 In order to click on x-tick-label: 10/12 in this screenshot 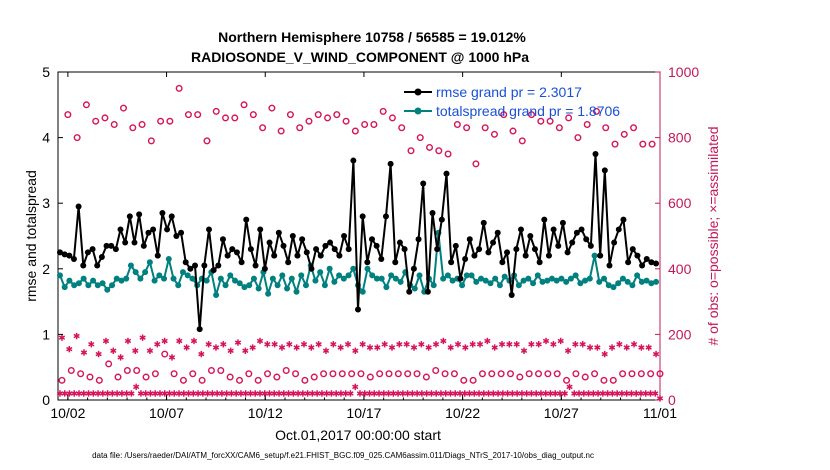, I will do `click(265, 413)`.